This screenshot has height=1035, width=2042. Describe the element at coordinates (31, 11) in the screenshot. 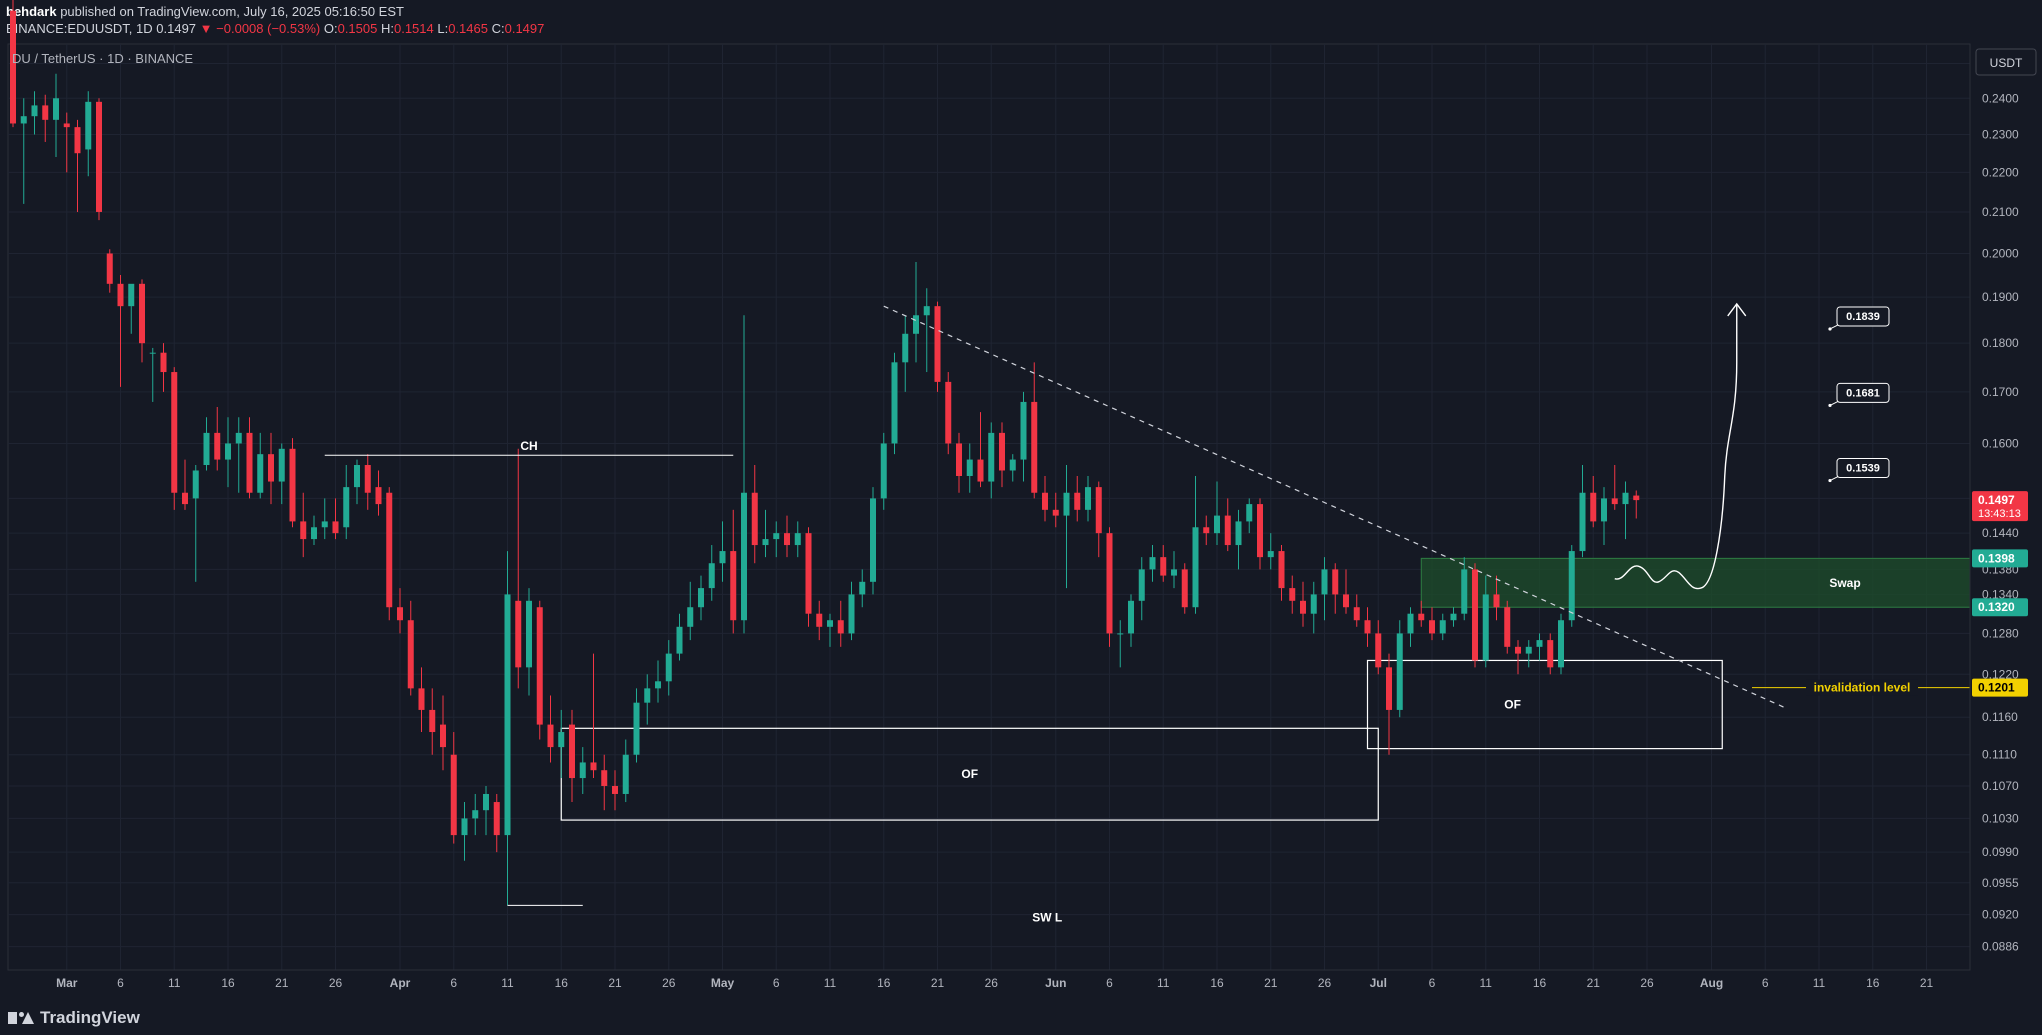

I see `author-name: behdark` at that location.